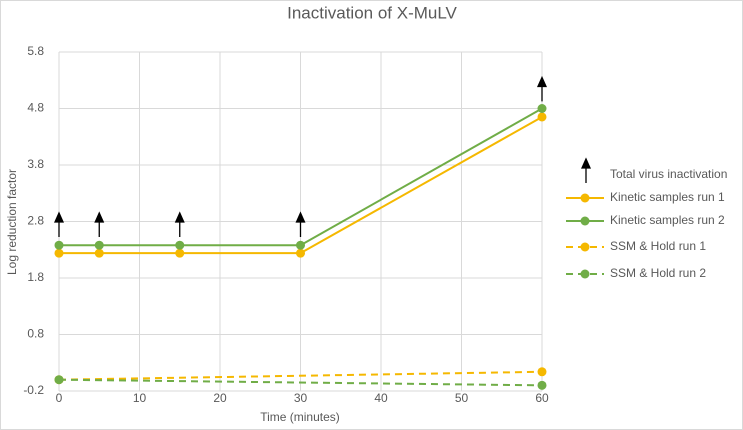 The width and height of the screenshot is (743, 430). What do you see at coordinates (35, 51) in the screenshot?
I see `y-tick-label: 5.8` at bounding box center [35, 51].